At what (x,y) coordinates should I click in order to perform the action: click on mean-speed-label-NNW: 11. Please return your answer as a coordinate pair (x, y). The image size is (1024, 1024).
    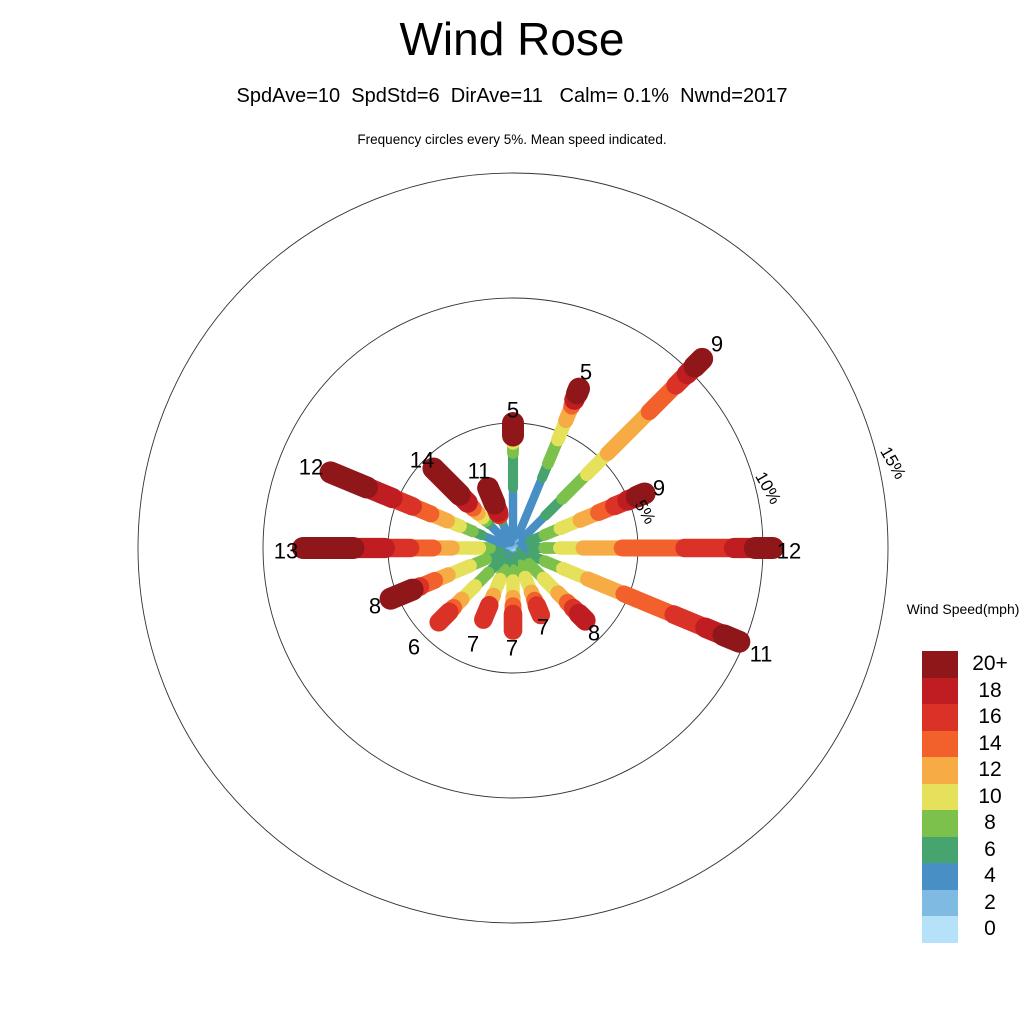
    Looking at the image, I should click on (479, 471).